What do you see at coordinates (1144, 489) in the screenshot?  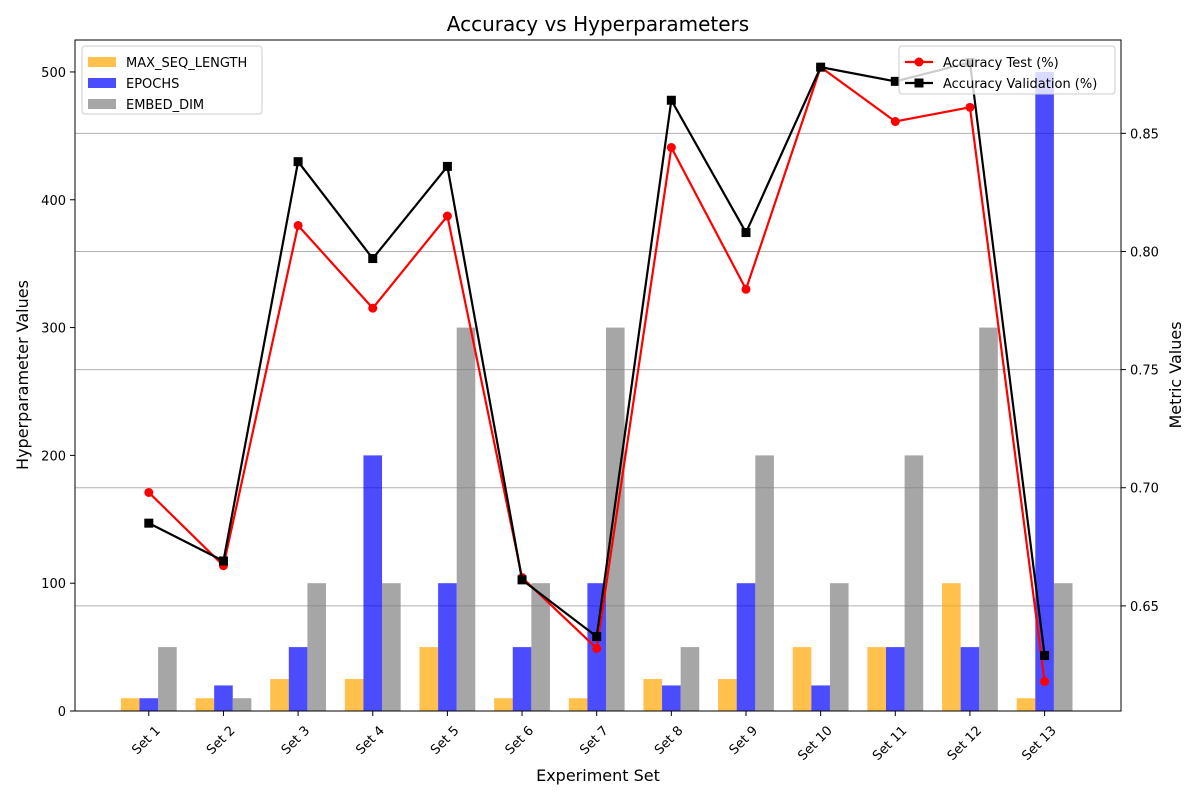 I see `y2-tick-label: 0.70` at bounding box center [1144, 489].